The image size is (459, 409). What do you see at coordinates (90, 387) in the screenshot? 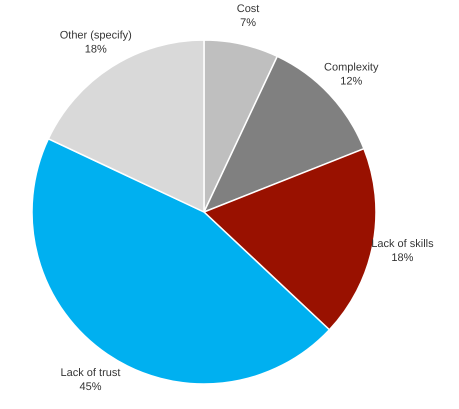
I see `data-label: 45%` at bounding box center [90, 387].